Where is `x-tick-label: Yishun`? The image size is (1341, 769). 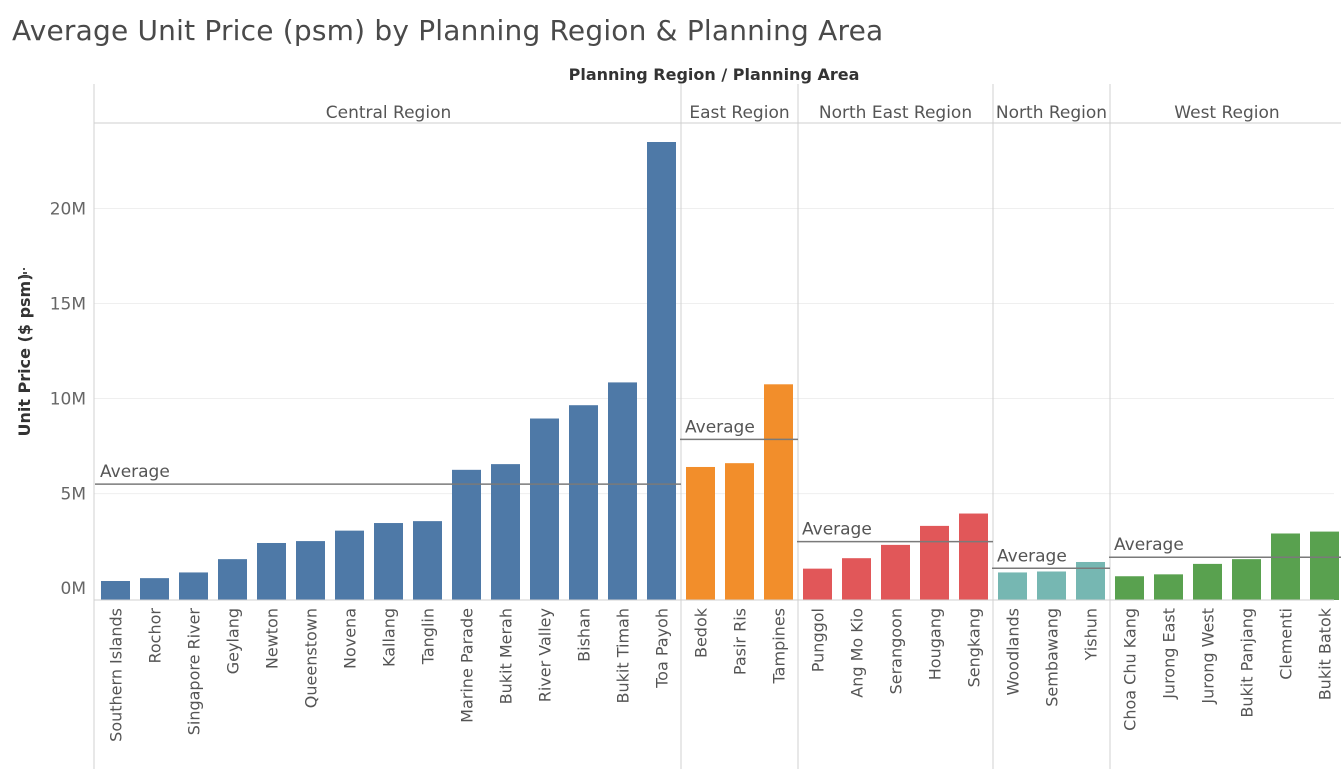 x-tick-label: Yishun is located at coordinates (1091, 634).